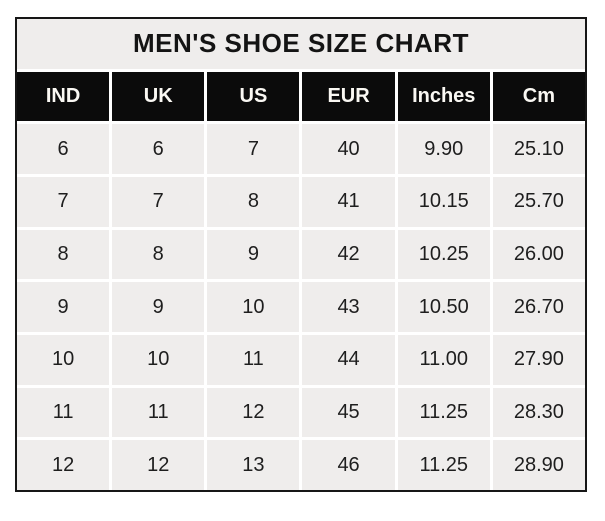  Describe the element at coordinates (538, 254) in the screenshot. I see `table-cell-r3-c6: 26.00` at that location.